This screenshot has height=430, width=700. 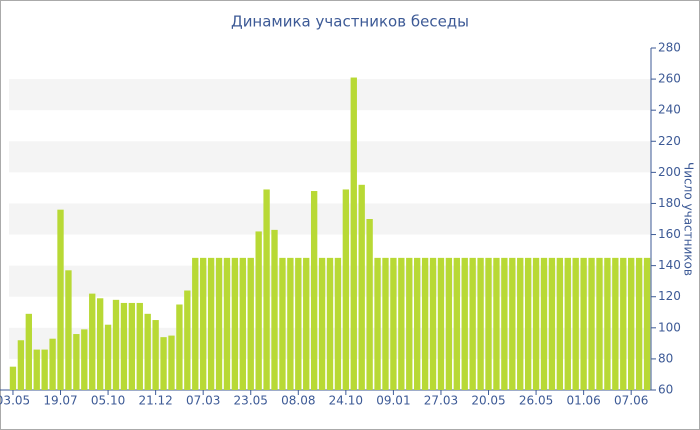 I want to click on x-tick-label: 20.05, so click(x=488, y=401).